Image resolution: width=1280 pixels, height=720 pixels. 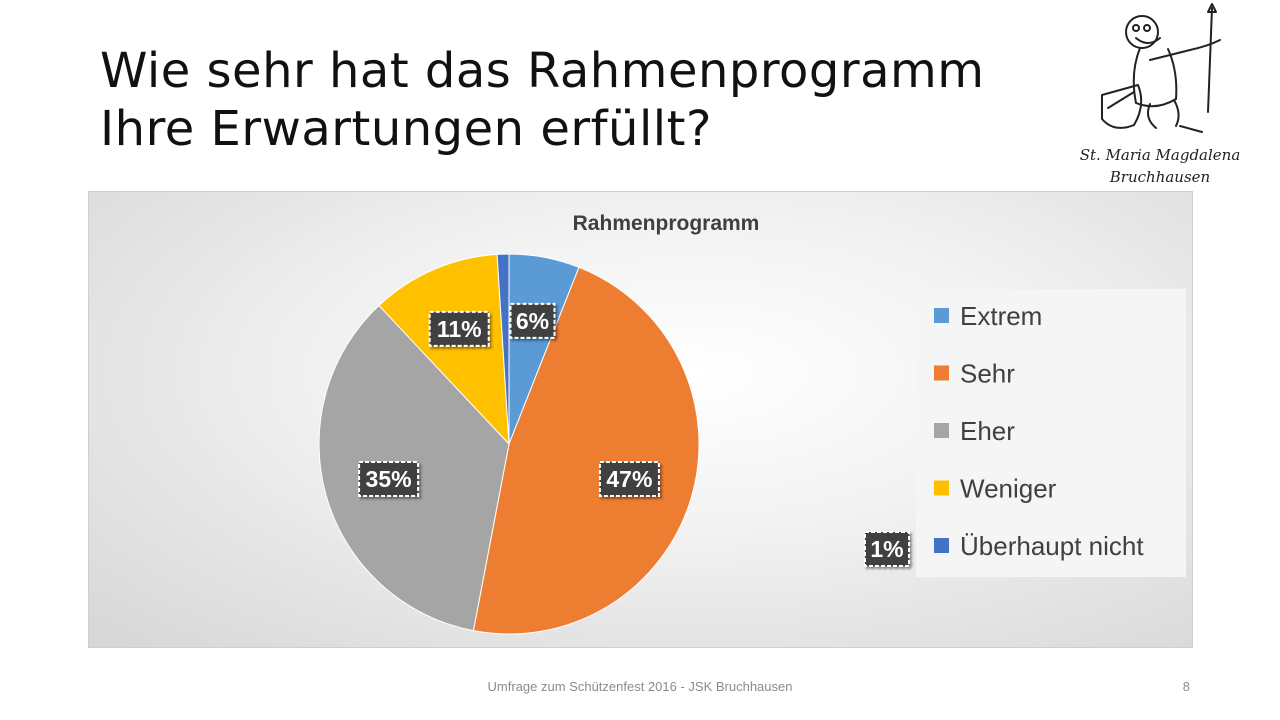 What do you see at coordinates (1160, 155) in the screenshot?
I see `logo-text-line-1: St. Maria Magdalena` at bounding box center [1160, 155].